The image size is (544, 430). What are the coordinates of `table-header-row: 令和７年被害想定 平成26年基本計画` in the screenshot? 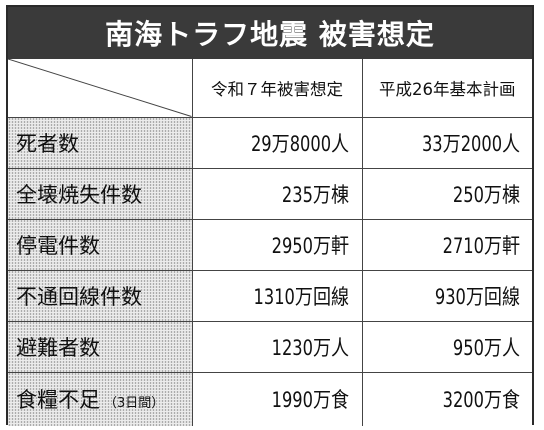 It's located at (270, 88).